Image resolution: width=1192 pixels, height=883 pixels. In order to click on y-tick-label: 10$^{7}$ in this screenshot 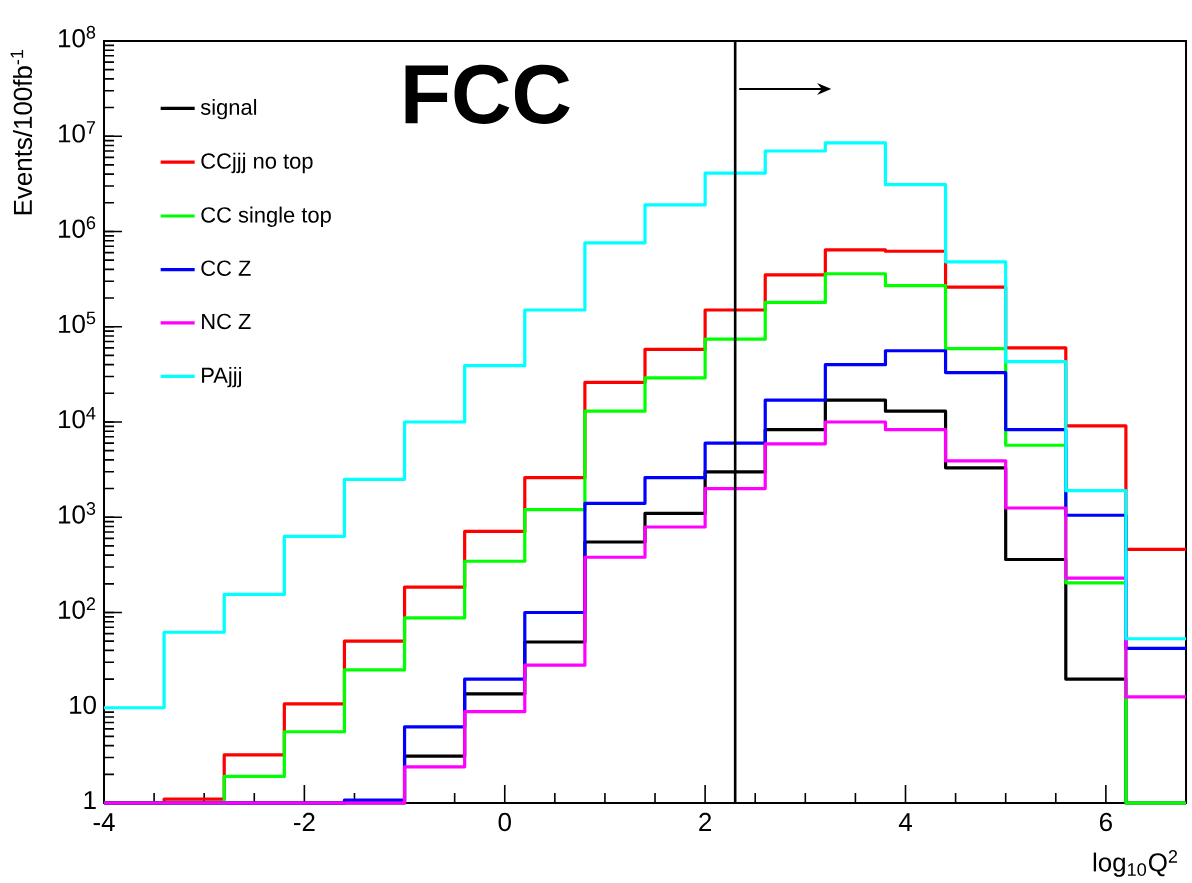, I will do `click(77, 132)`.